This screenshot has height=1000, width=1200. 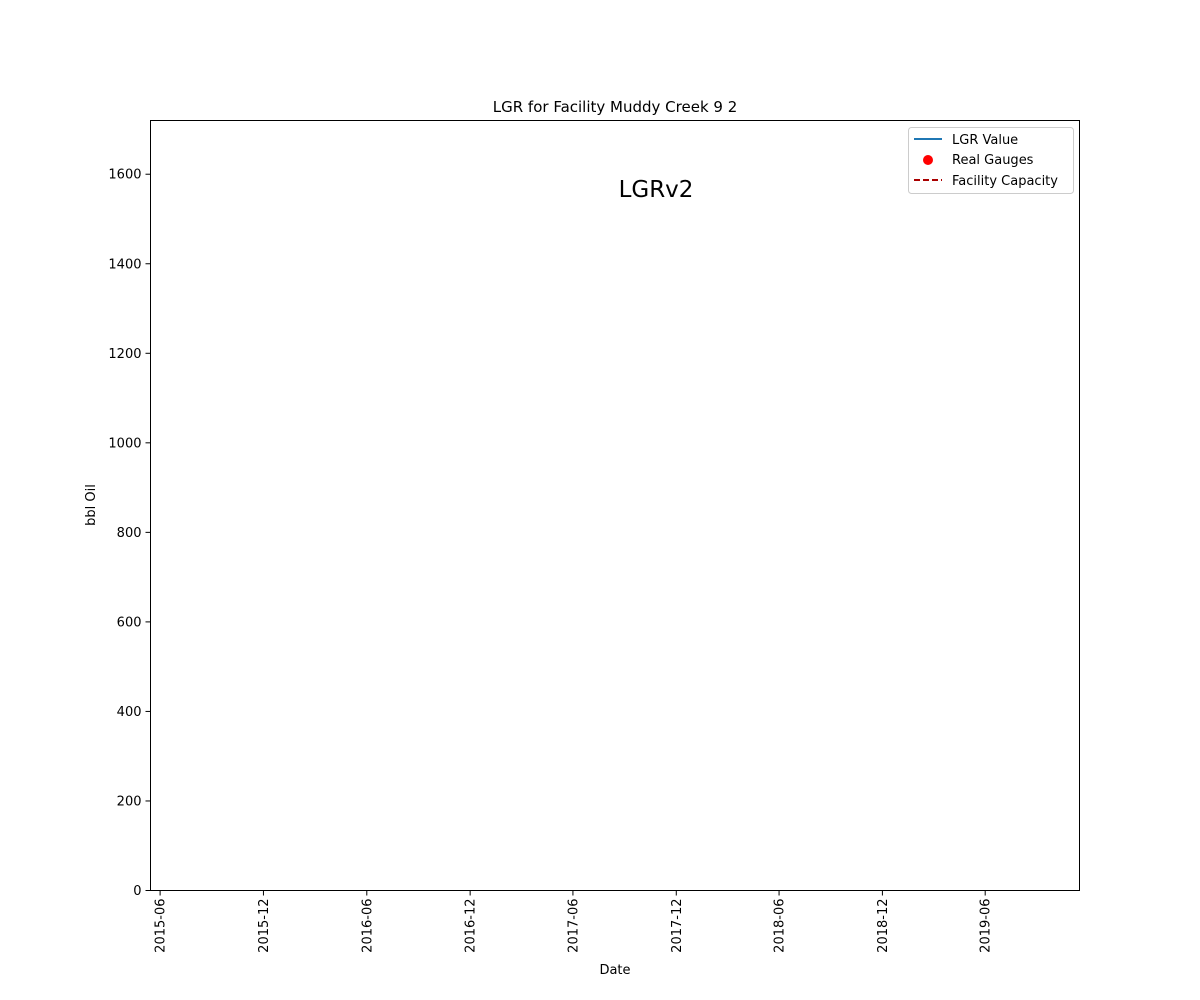 I want to click on x-tick-label: 2018-06, so click(x=780, y=926).